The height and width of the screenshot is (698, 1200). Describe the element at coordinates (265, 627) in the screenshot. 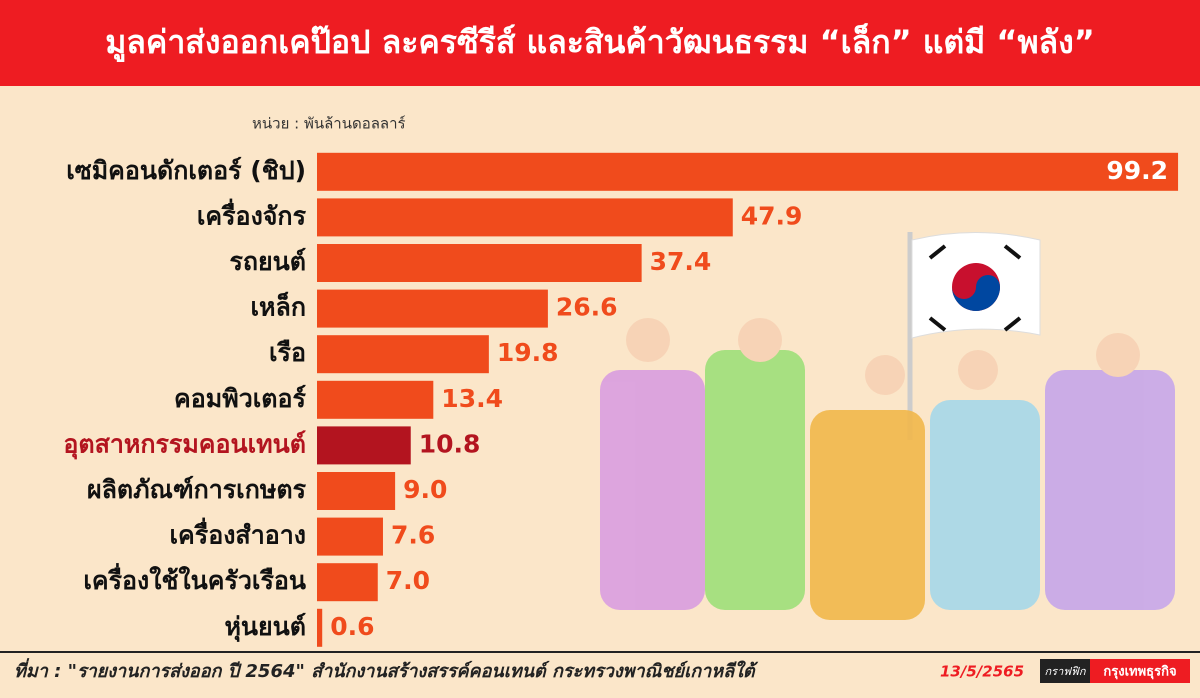

I see `category-label: หุ่นยนต์` at that location.